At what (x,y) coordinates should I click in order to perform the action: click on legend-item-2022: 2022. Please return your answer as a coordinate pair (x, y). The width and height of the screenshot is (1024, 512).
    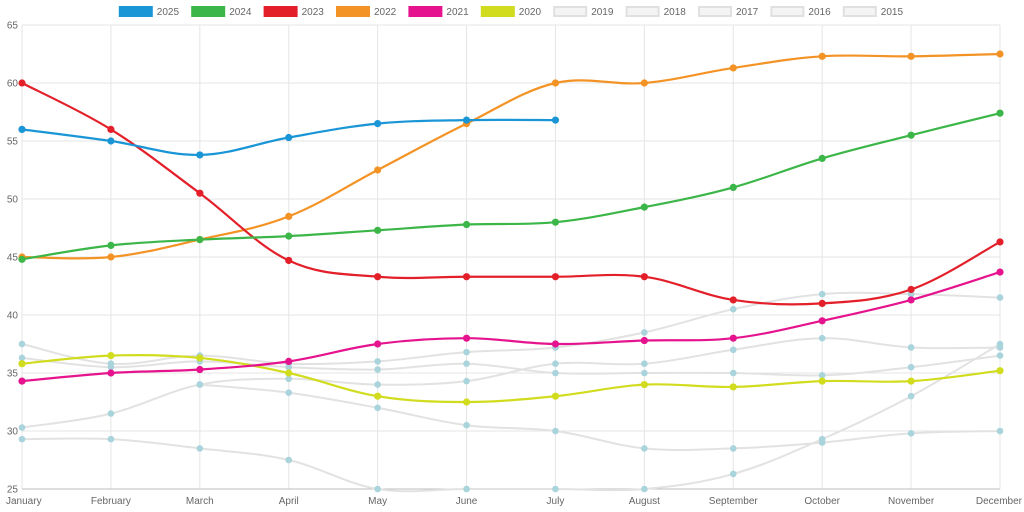
    Looking at the image, I should click on (366, 12).